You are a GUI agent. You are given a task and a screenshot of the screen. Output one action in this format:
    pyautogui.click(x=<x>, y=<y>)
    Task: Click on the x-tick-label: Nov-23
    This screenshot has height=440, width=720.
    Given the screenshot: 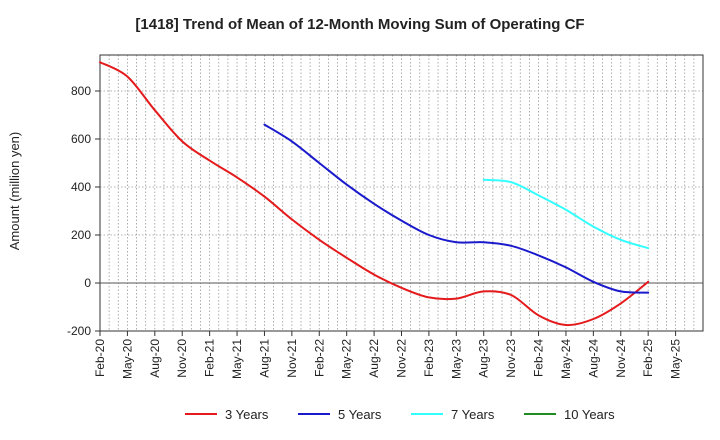 What is the action you would take?
    pyautogui.click(x=511, y=358)
    